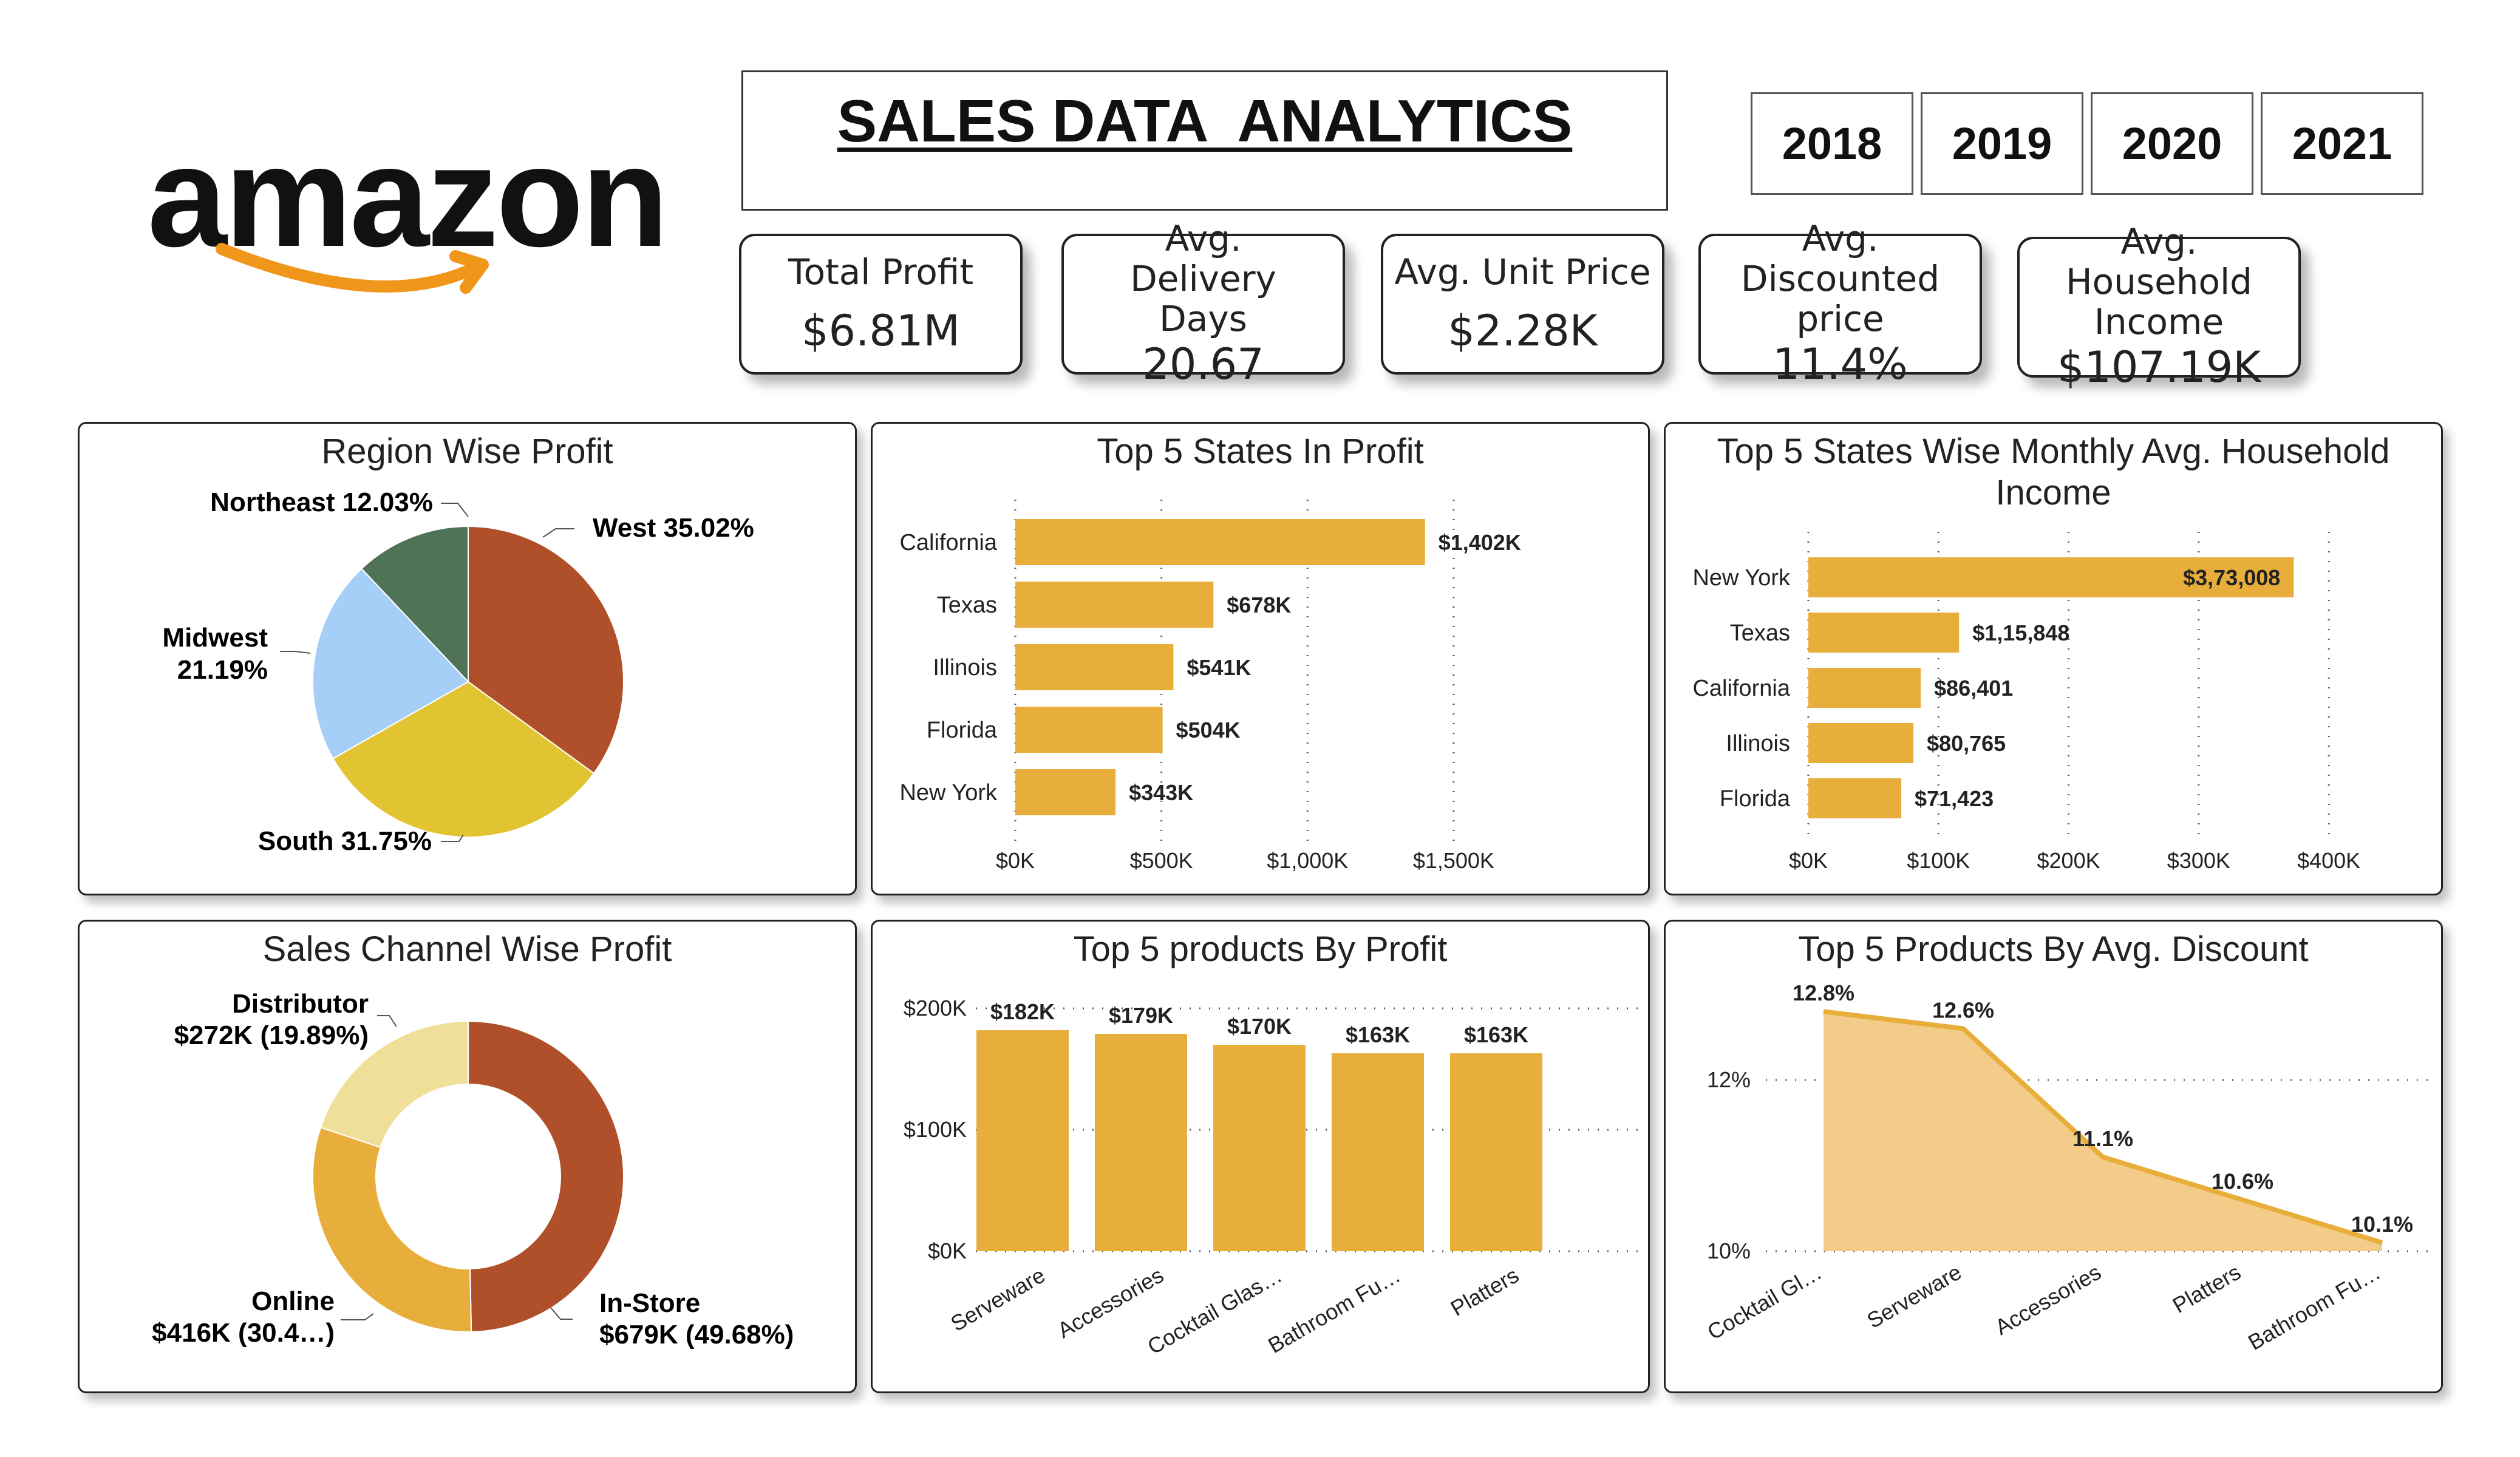 The width and height of the screenshot is (2520, 1457). What do you see at coordinates (2002, 143) in the screenshot?
I see `year-button-2019: 2019` at bounding box center [2002, 143].